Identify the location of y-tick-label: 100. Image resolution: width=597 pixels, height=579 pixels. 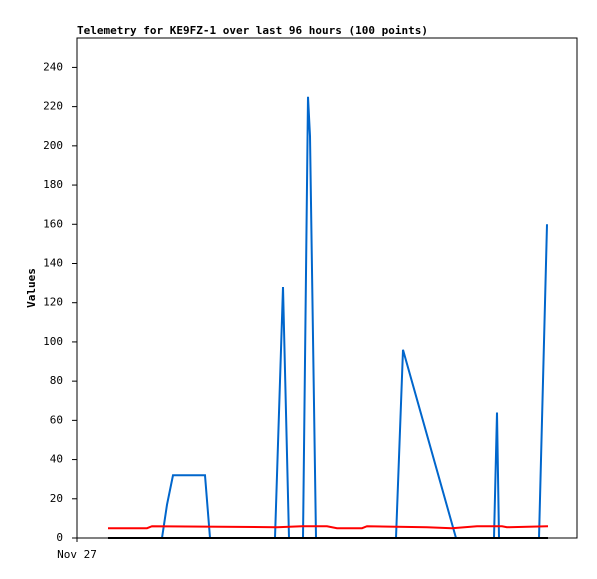
(53, 341).